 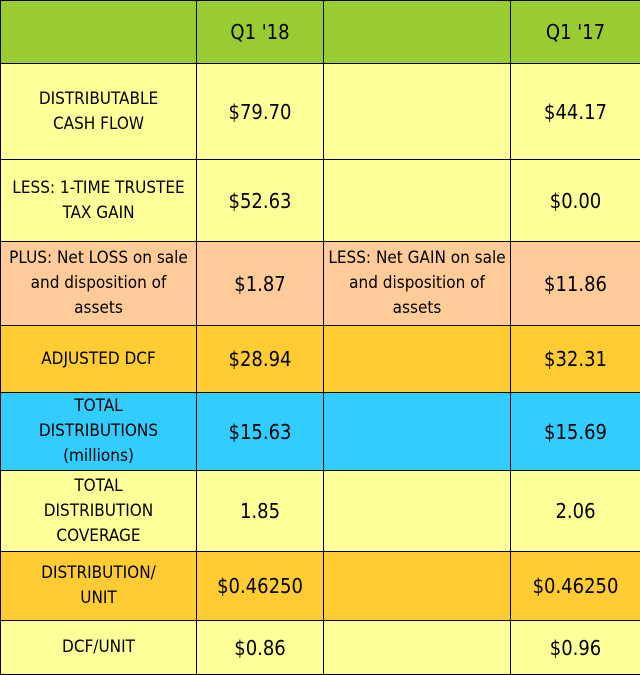 What do you see at coordinates (417, 32) in the screenshot?
I see `header-mid-cell` at bounding box center [417, 32].